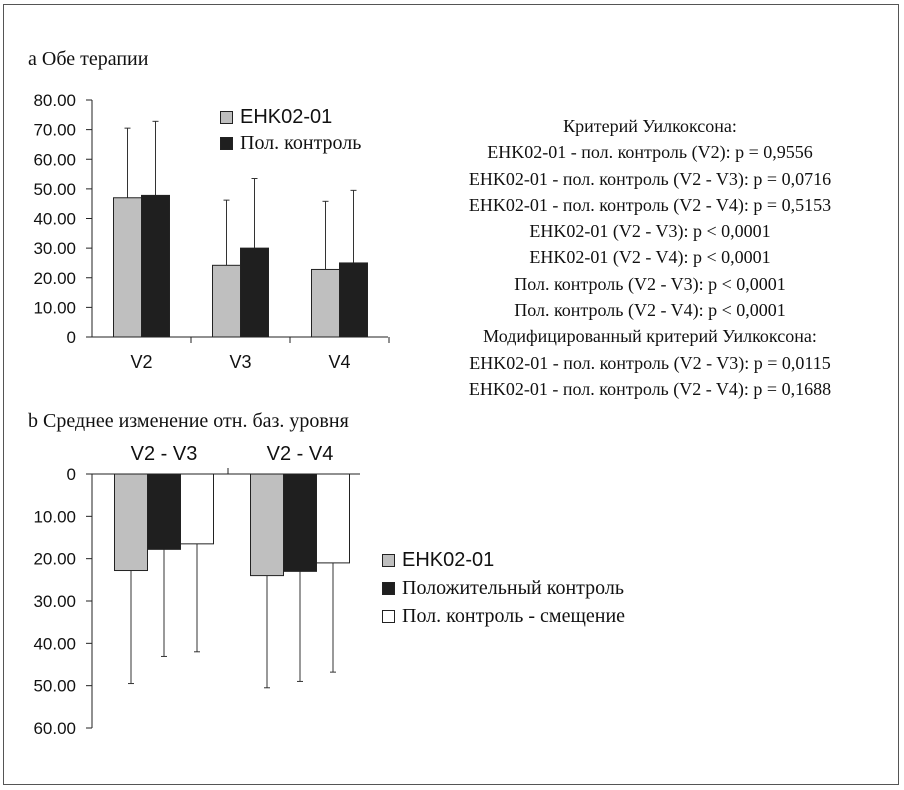 Image resolution: width=904 pixels, height=790 pixels. I want to click on legend-item: Пол. контроль - смещение, so click(503, 616).